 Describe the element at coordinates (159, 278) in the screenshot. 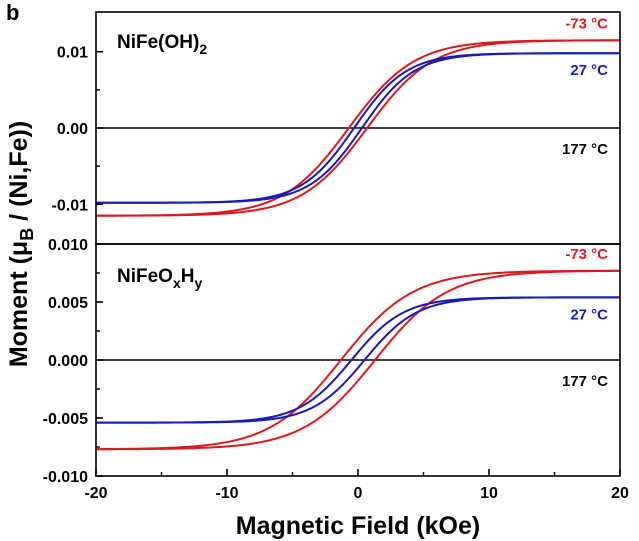

I see `bottom-panel-title: NiFeOxHy` at that location.